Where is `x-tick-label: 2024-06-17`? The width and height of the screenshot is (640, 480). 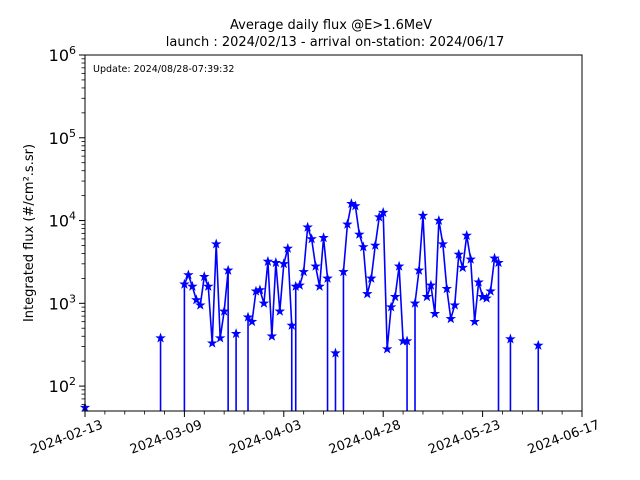 x-tick-label: 2024-06-17 is located at coordinates (564, 438).